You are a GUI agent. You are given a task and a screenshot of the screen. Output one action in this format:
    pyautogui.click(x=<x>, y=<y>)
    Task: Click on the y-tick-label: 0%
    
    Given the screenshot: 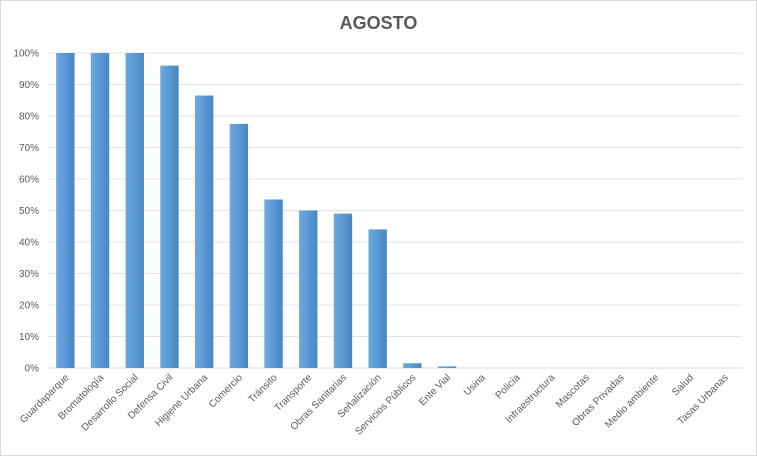 What is the action you would take?
    pyautogui.click(x=32, y=369)
    